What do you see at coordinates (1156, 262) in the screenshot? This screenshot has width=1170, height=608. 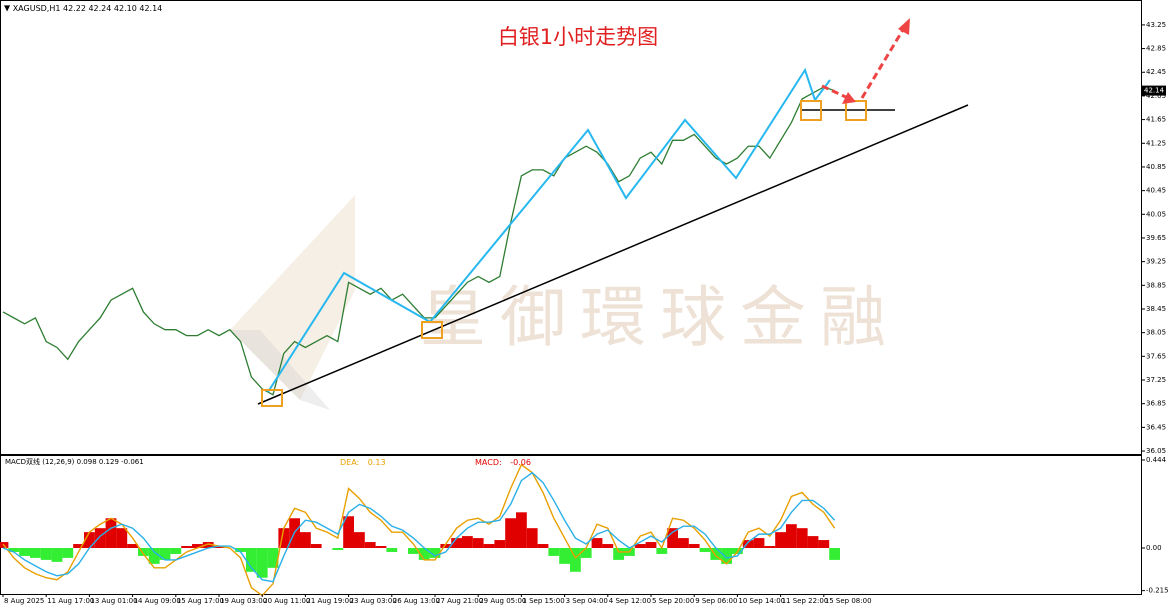 I see `y-tick-label: 39.25` at bounding box center [1156, 262].